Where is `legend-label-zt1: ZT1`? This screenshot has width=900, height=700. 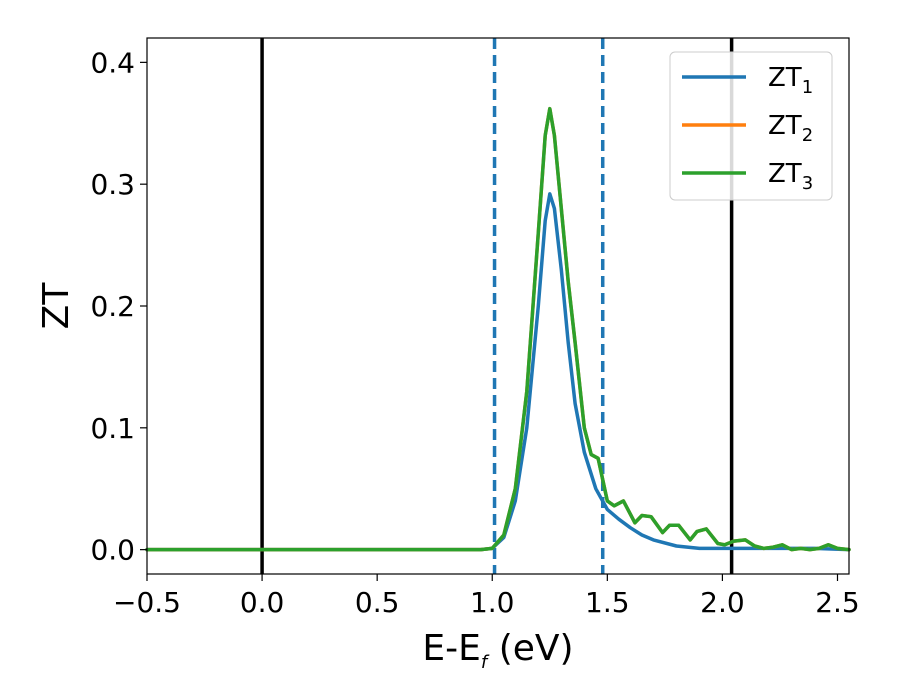
legend-label-zt1: ZT1 is located at coordinates (790, 80).